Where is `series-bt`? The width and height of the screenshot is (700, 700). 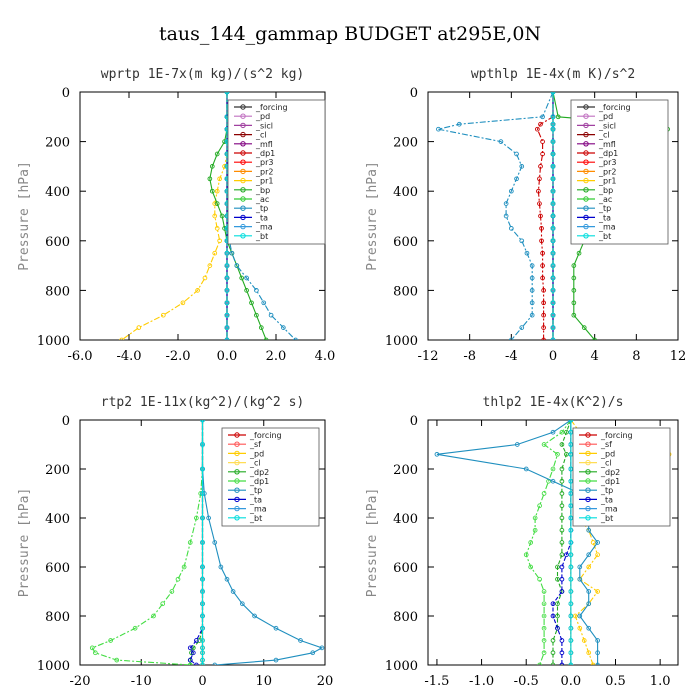 series-bt is located at coordinates (571, 542).